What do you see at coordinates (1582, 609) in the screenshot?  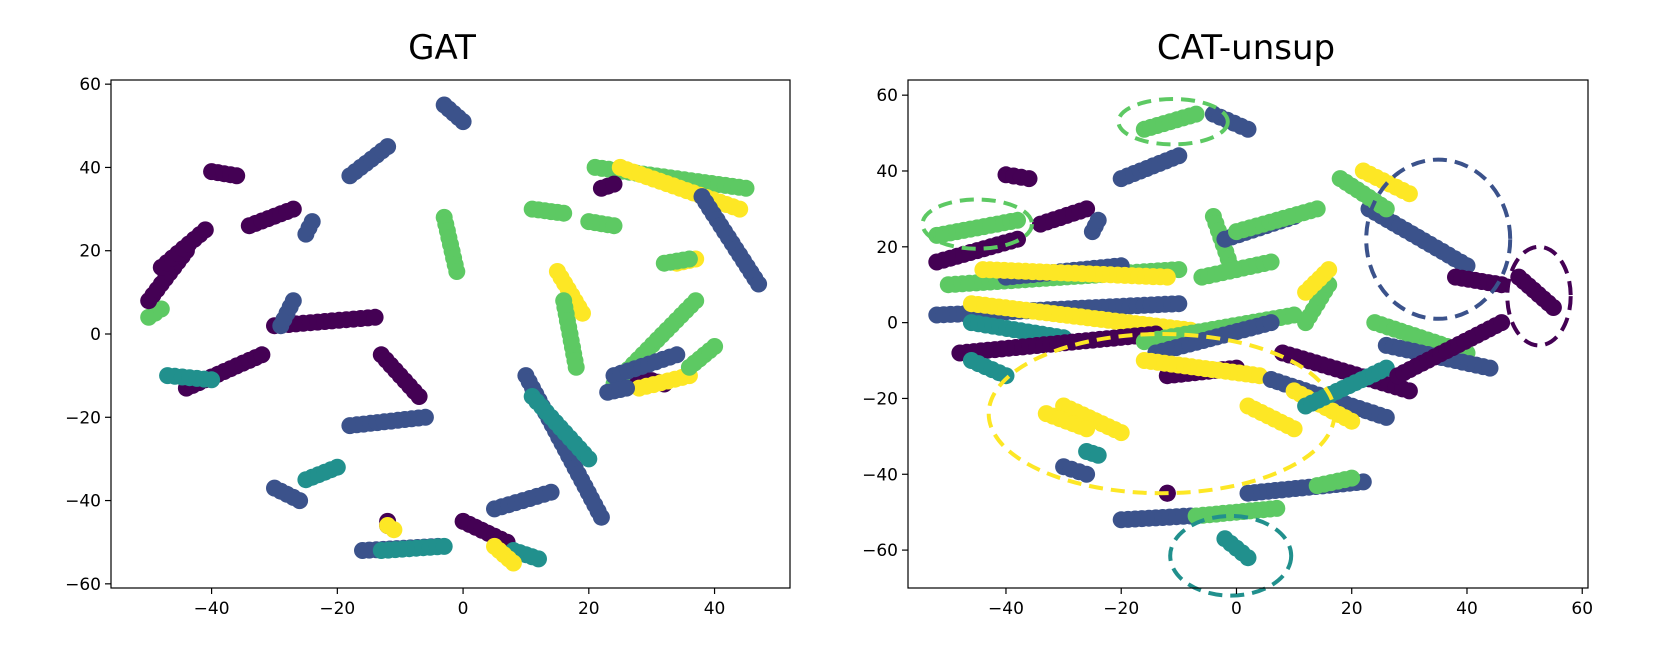 I see `x-tick-label: 60` at bounding box center [1582, 609].